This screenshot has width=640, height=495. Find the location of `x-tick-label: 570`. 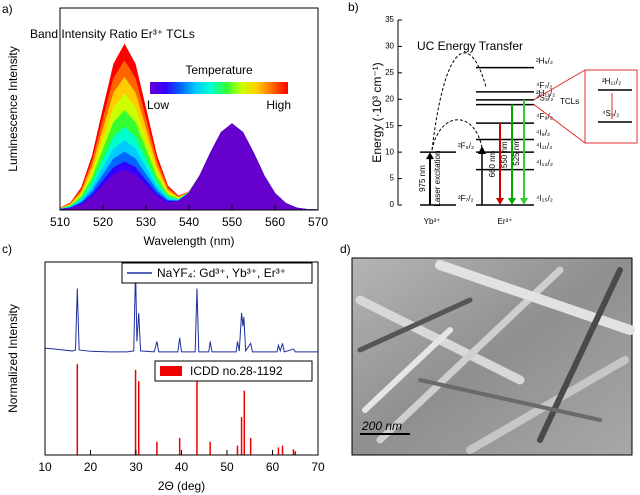

x-tick-label: 570 is located at coordinates (318, 222).